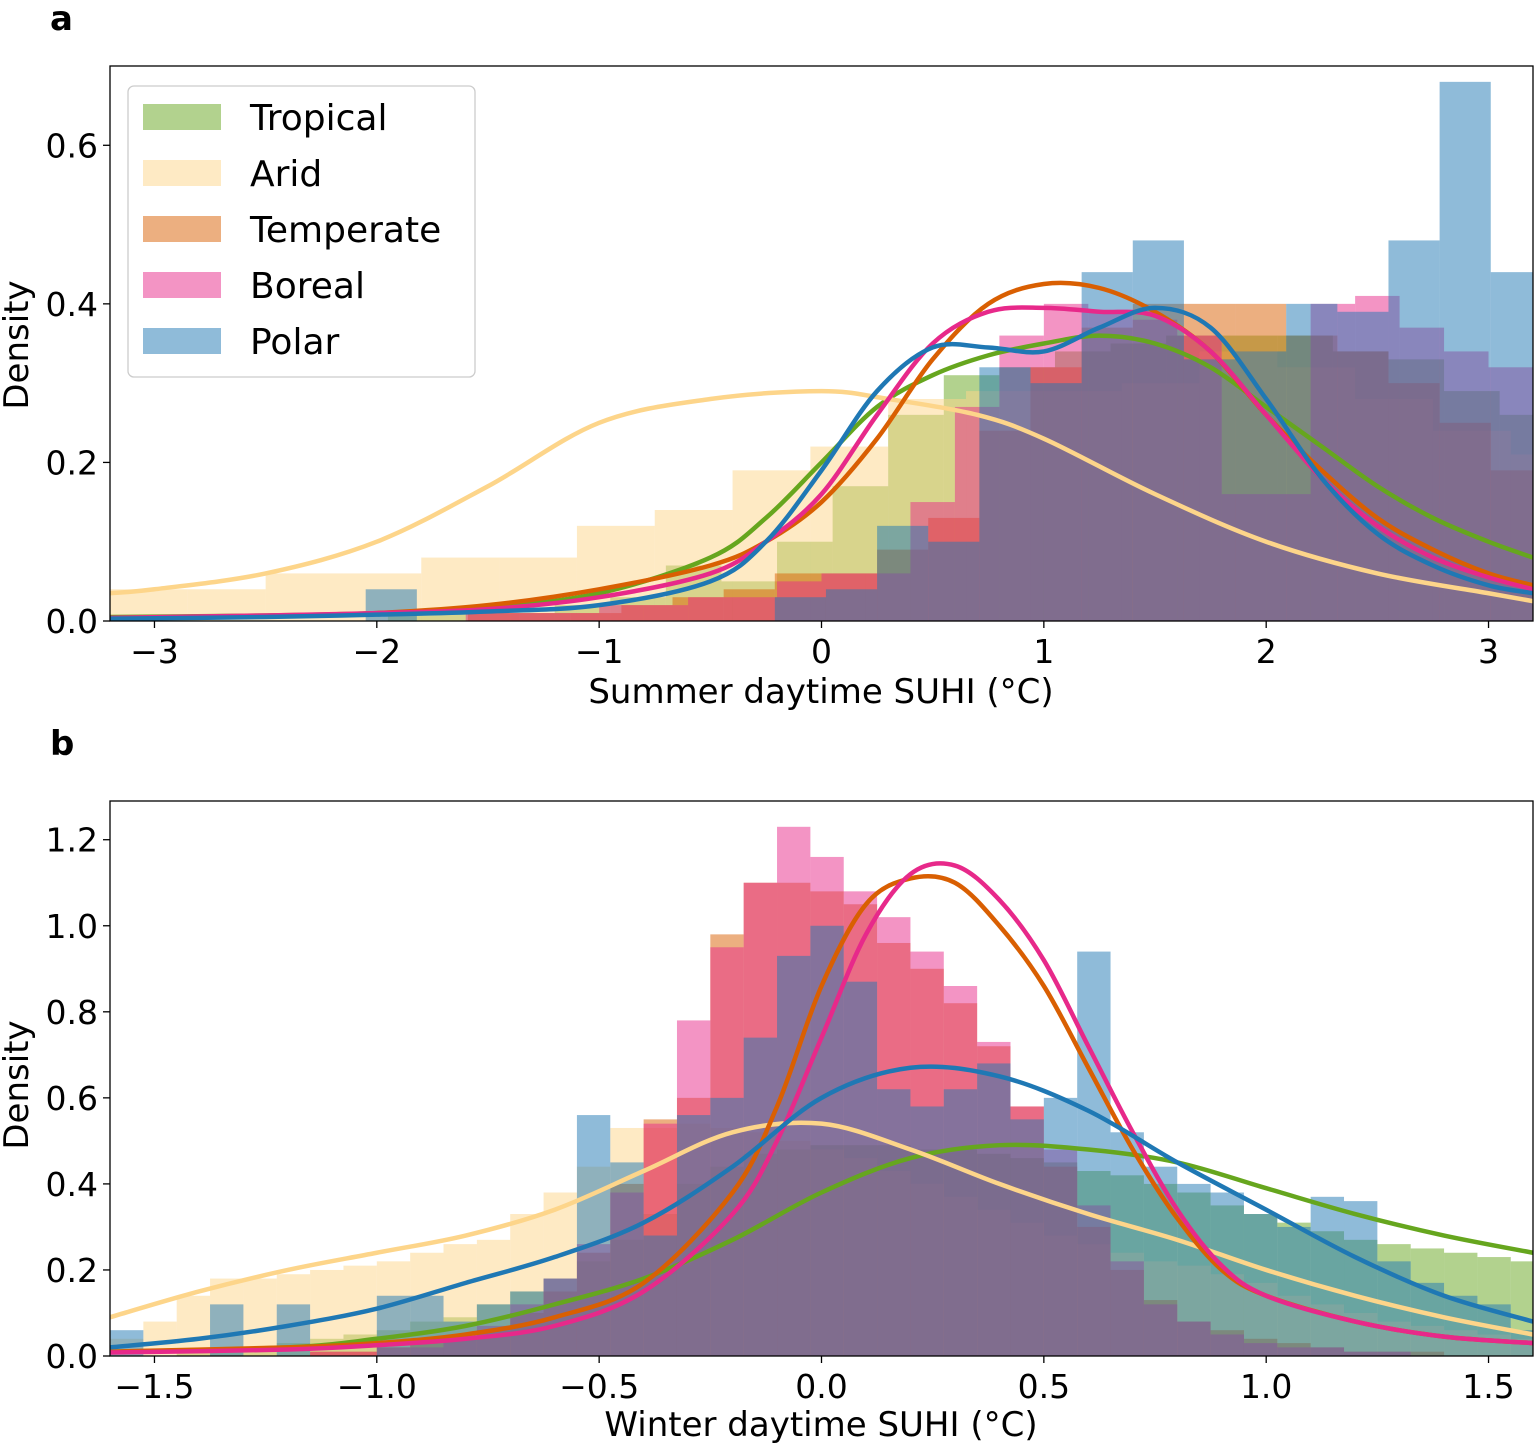 The height and width of the screenshot is (1445, 1535). Describe the element at coordinates (232, 174) in the screenshot. I see `legend-entry-arid: Arid` at that location.